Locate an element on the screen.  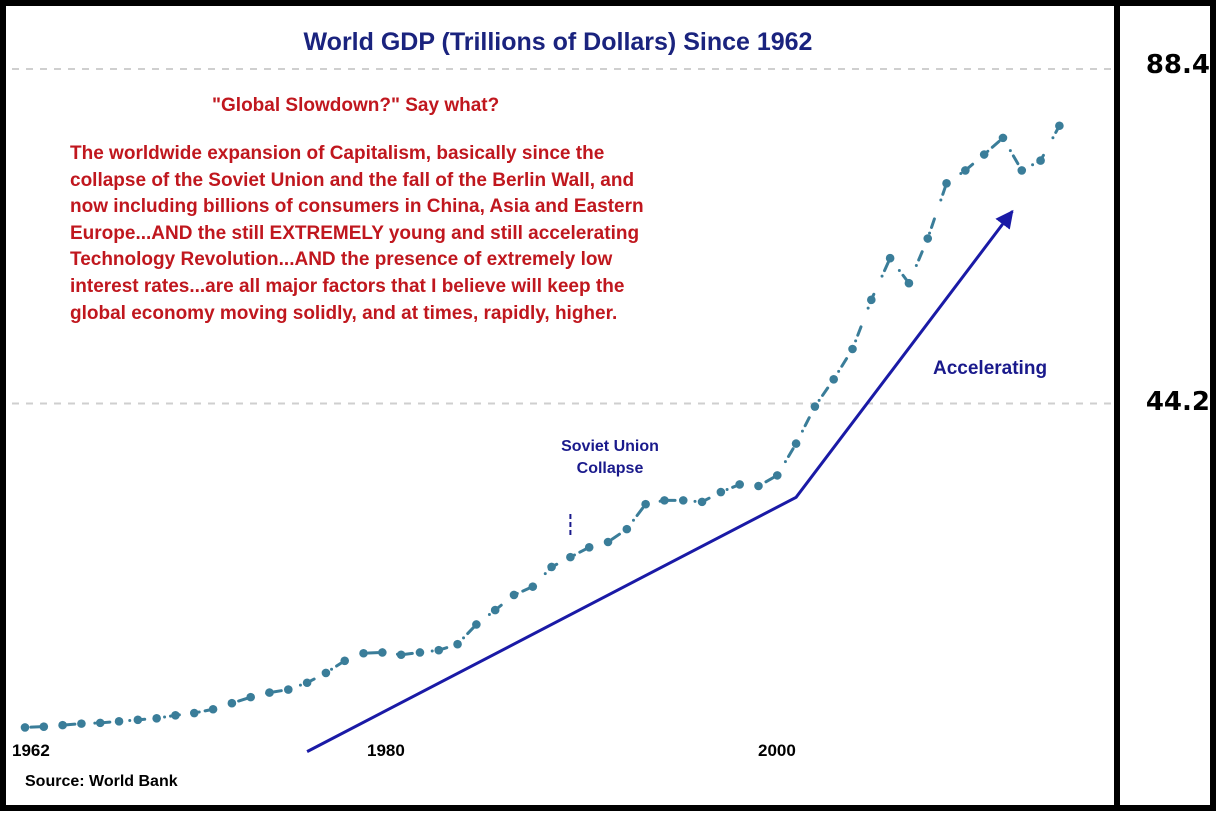
chart-subtitle: "Global Slowdown?" Say what? is located at coordinates (356, 105).